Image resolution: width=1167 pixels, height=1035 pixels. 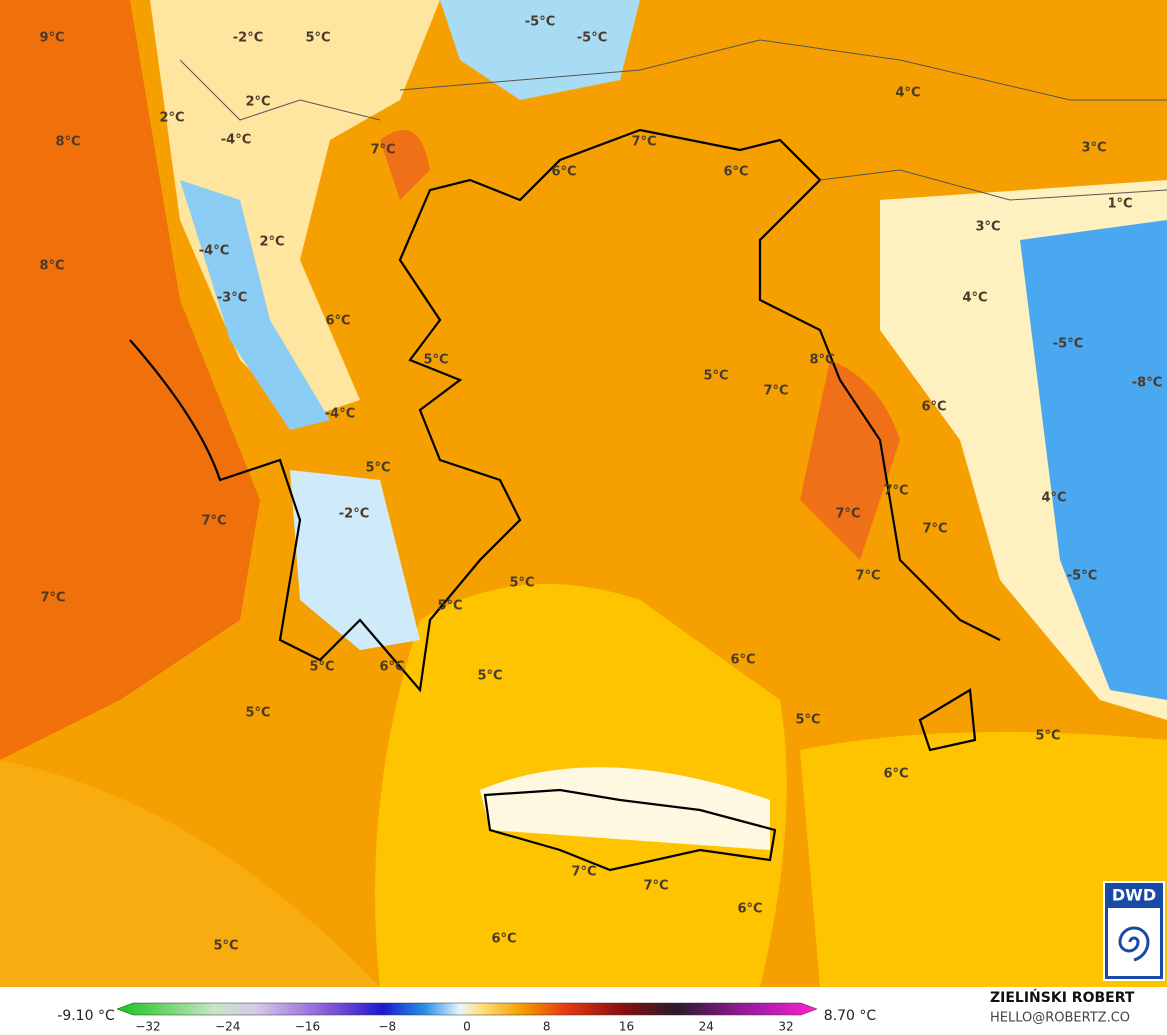 I want to click on colorbar-ticks: −32 −24 −16 −8 0 8 16 24 32, so click(x=464, y=1027).